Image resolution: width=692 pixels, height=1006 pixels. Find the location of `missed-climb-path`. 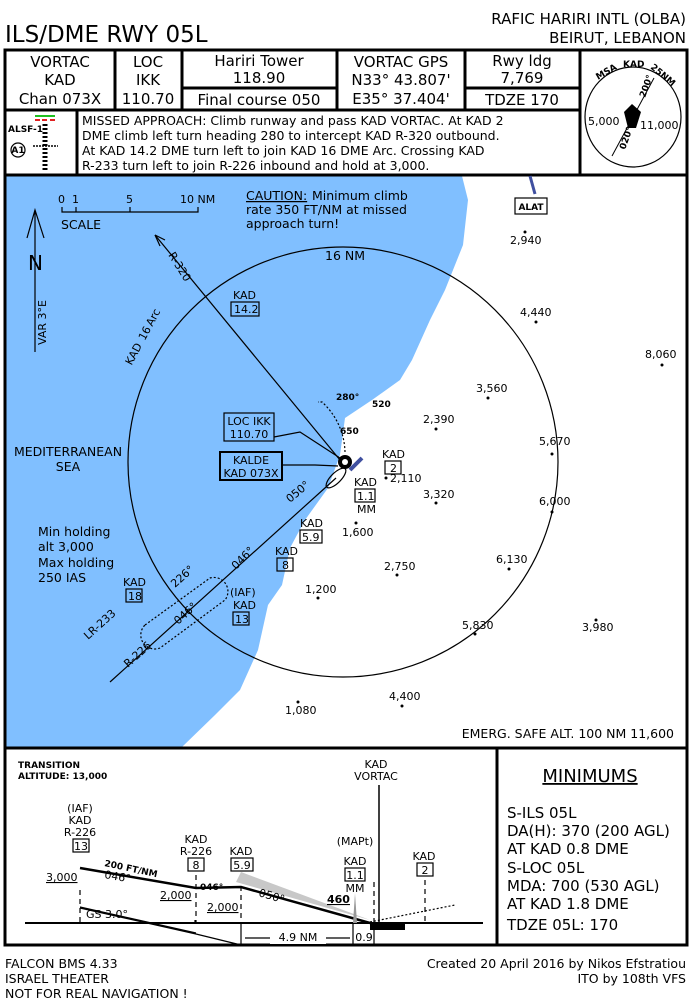

missed-climb-path is located at coordinates (412, 913).